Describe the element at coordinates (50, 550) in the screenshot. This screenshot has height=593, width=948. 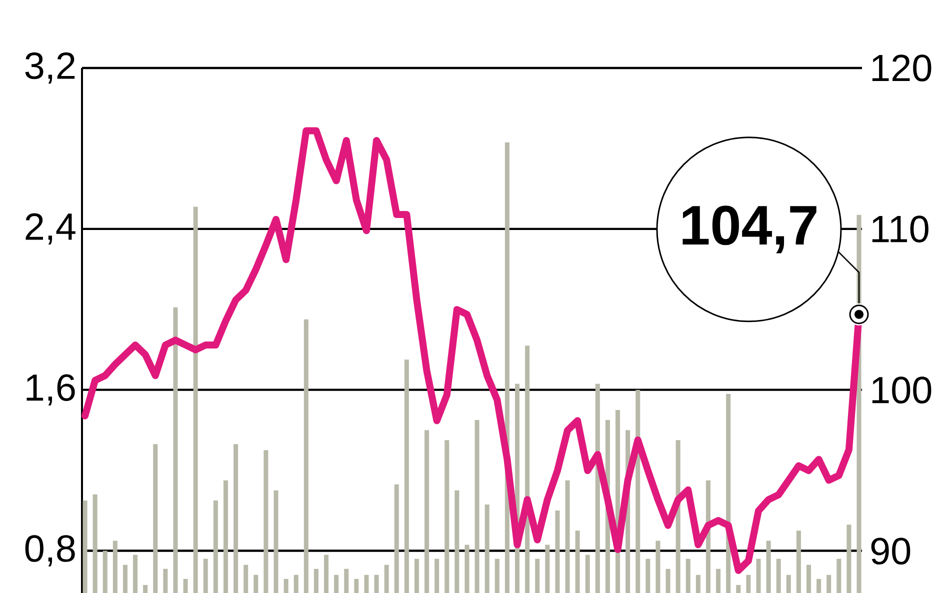
I see `y-tick-label: 0,8` at that location.